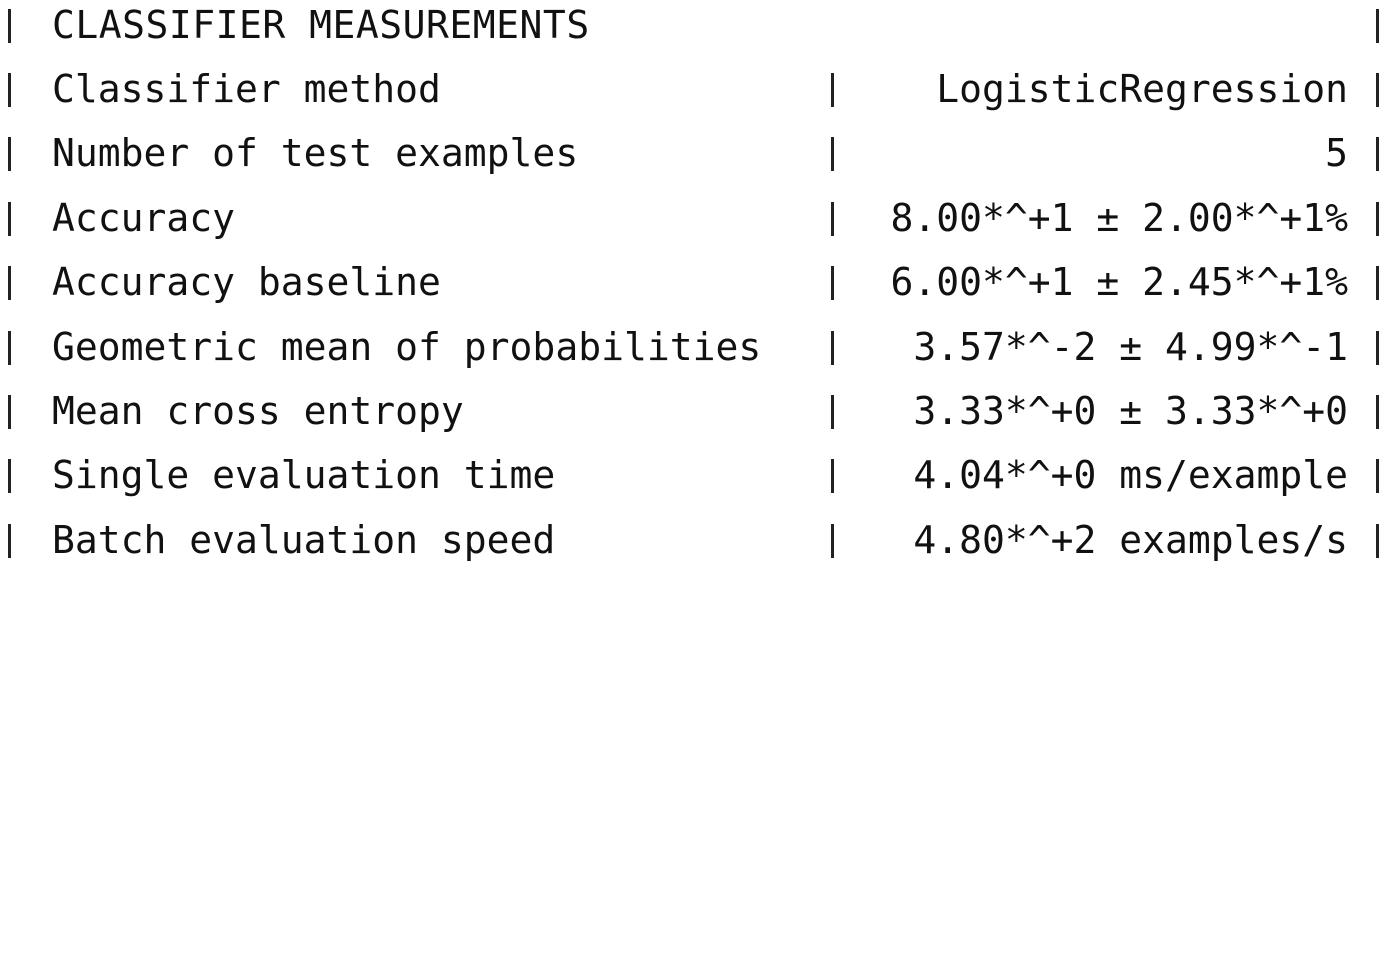  Describe the element at coordinates (315, 153) in the screenshot. I see `row-label: Number of test examples` at that location.